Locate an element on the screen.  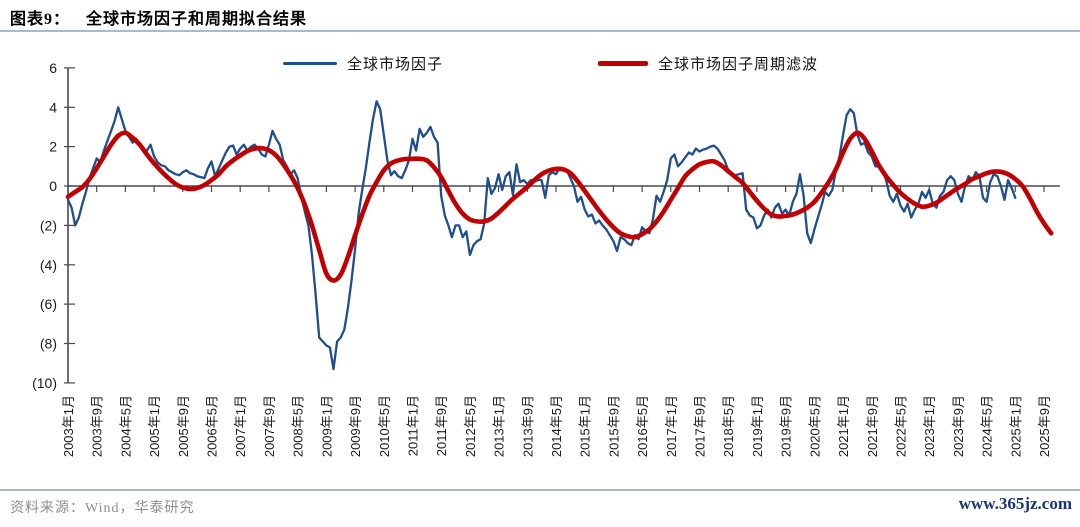
x-tick-label: 2003年1月 is located at coordinates (68, 426).